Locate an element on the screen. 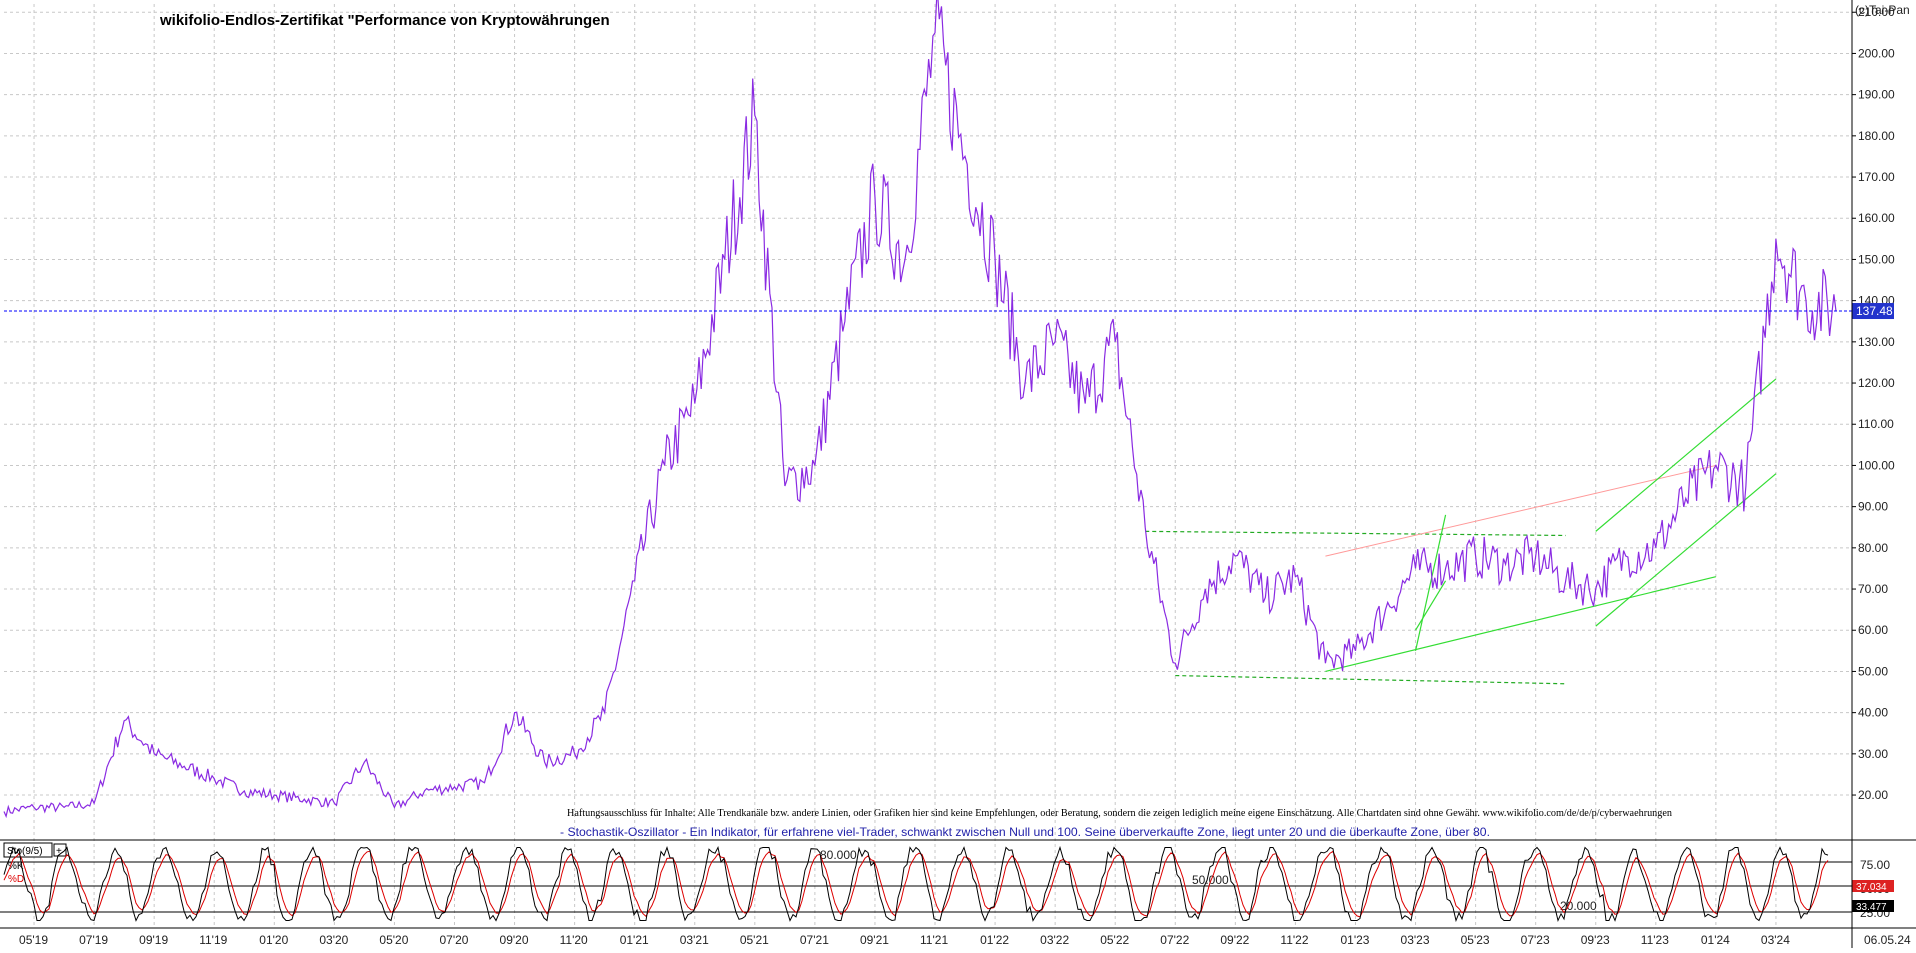  x-tick-label: 01'22 is located at coordinates (994, 940).